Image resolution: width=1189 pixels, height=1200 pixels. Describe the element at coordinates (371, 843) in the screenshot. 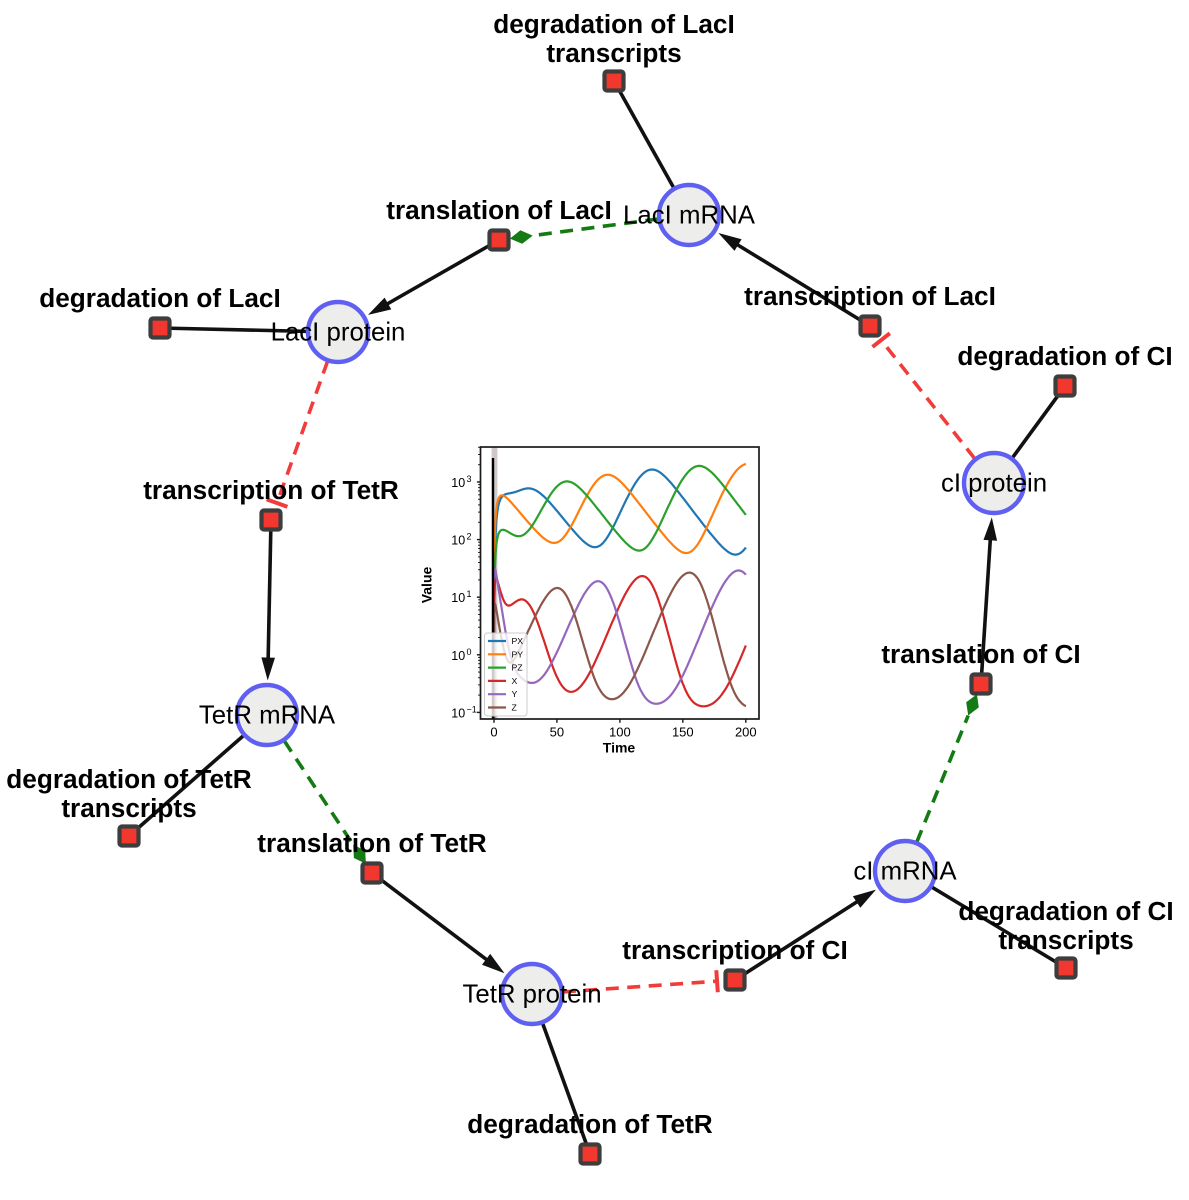

I see `svg-text: translation of TetR` at that location.